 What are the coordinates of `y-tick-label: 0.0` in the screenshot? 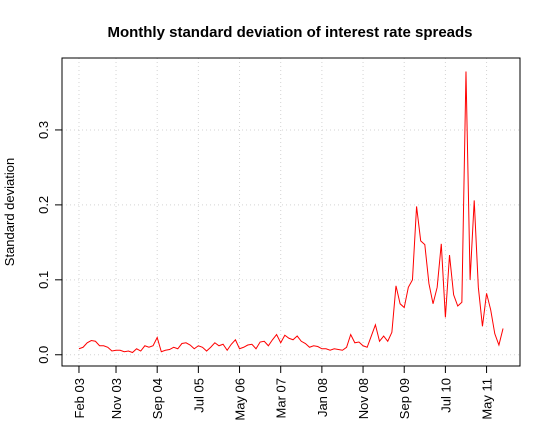 It's located at (43, 355).